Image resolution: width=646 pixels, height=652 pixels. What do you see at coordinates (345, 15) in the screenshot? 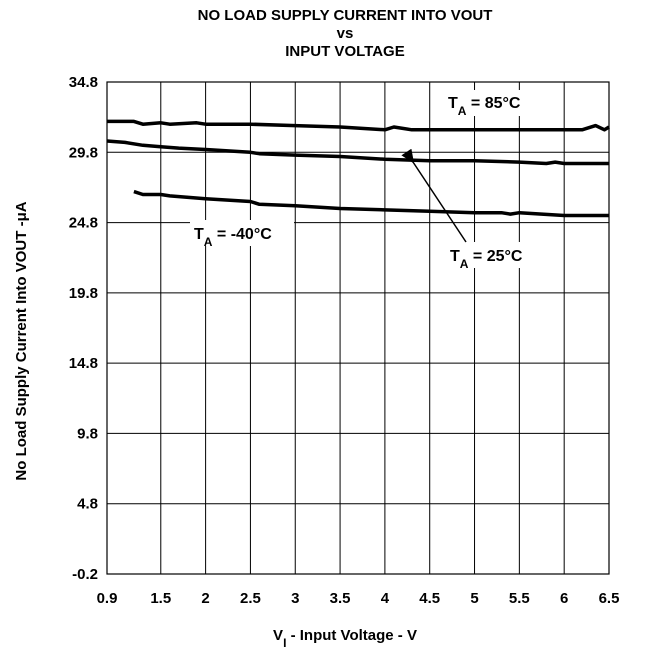
I see `chart-title-line-1: NO LOAD SUPPLY CURRENT INTO VOUT` at bounding box center [345, 15].